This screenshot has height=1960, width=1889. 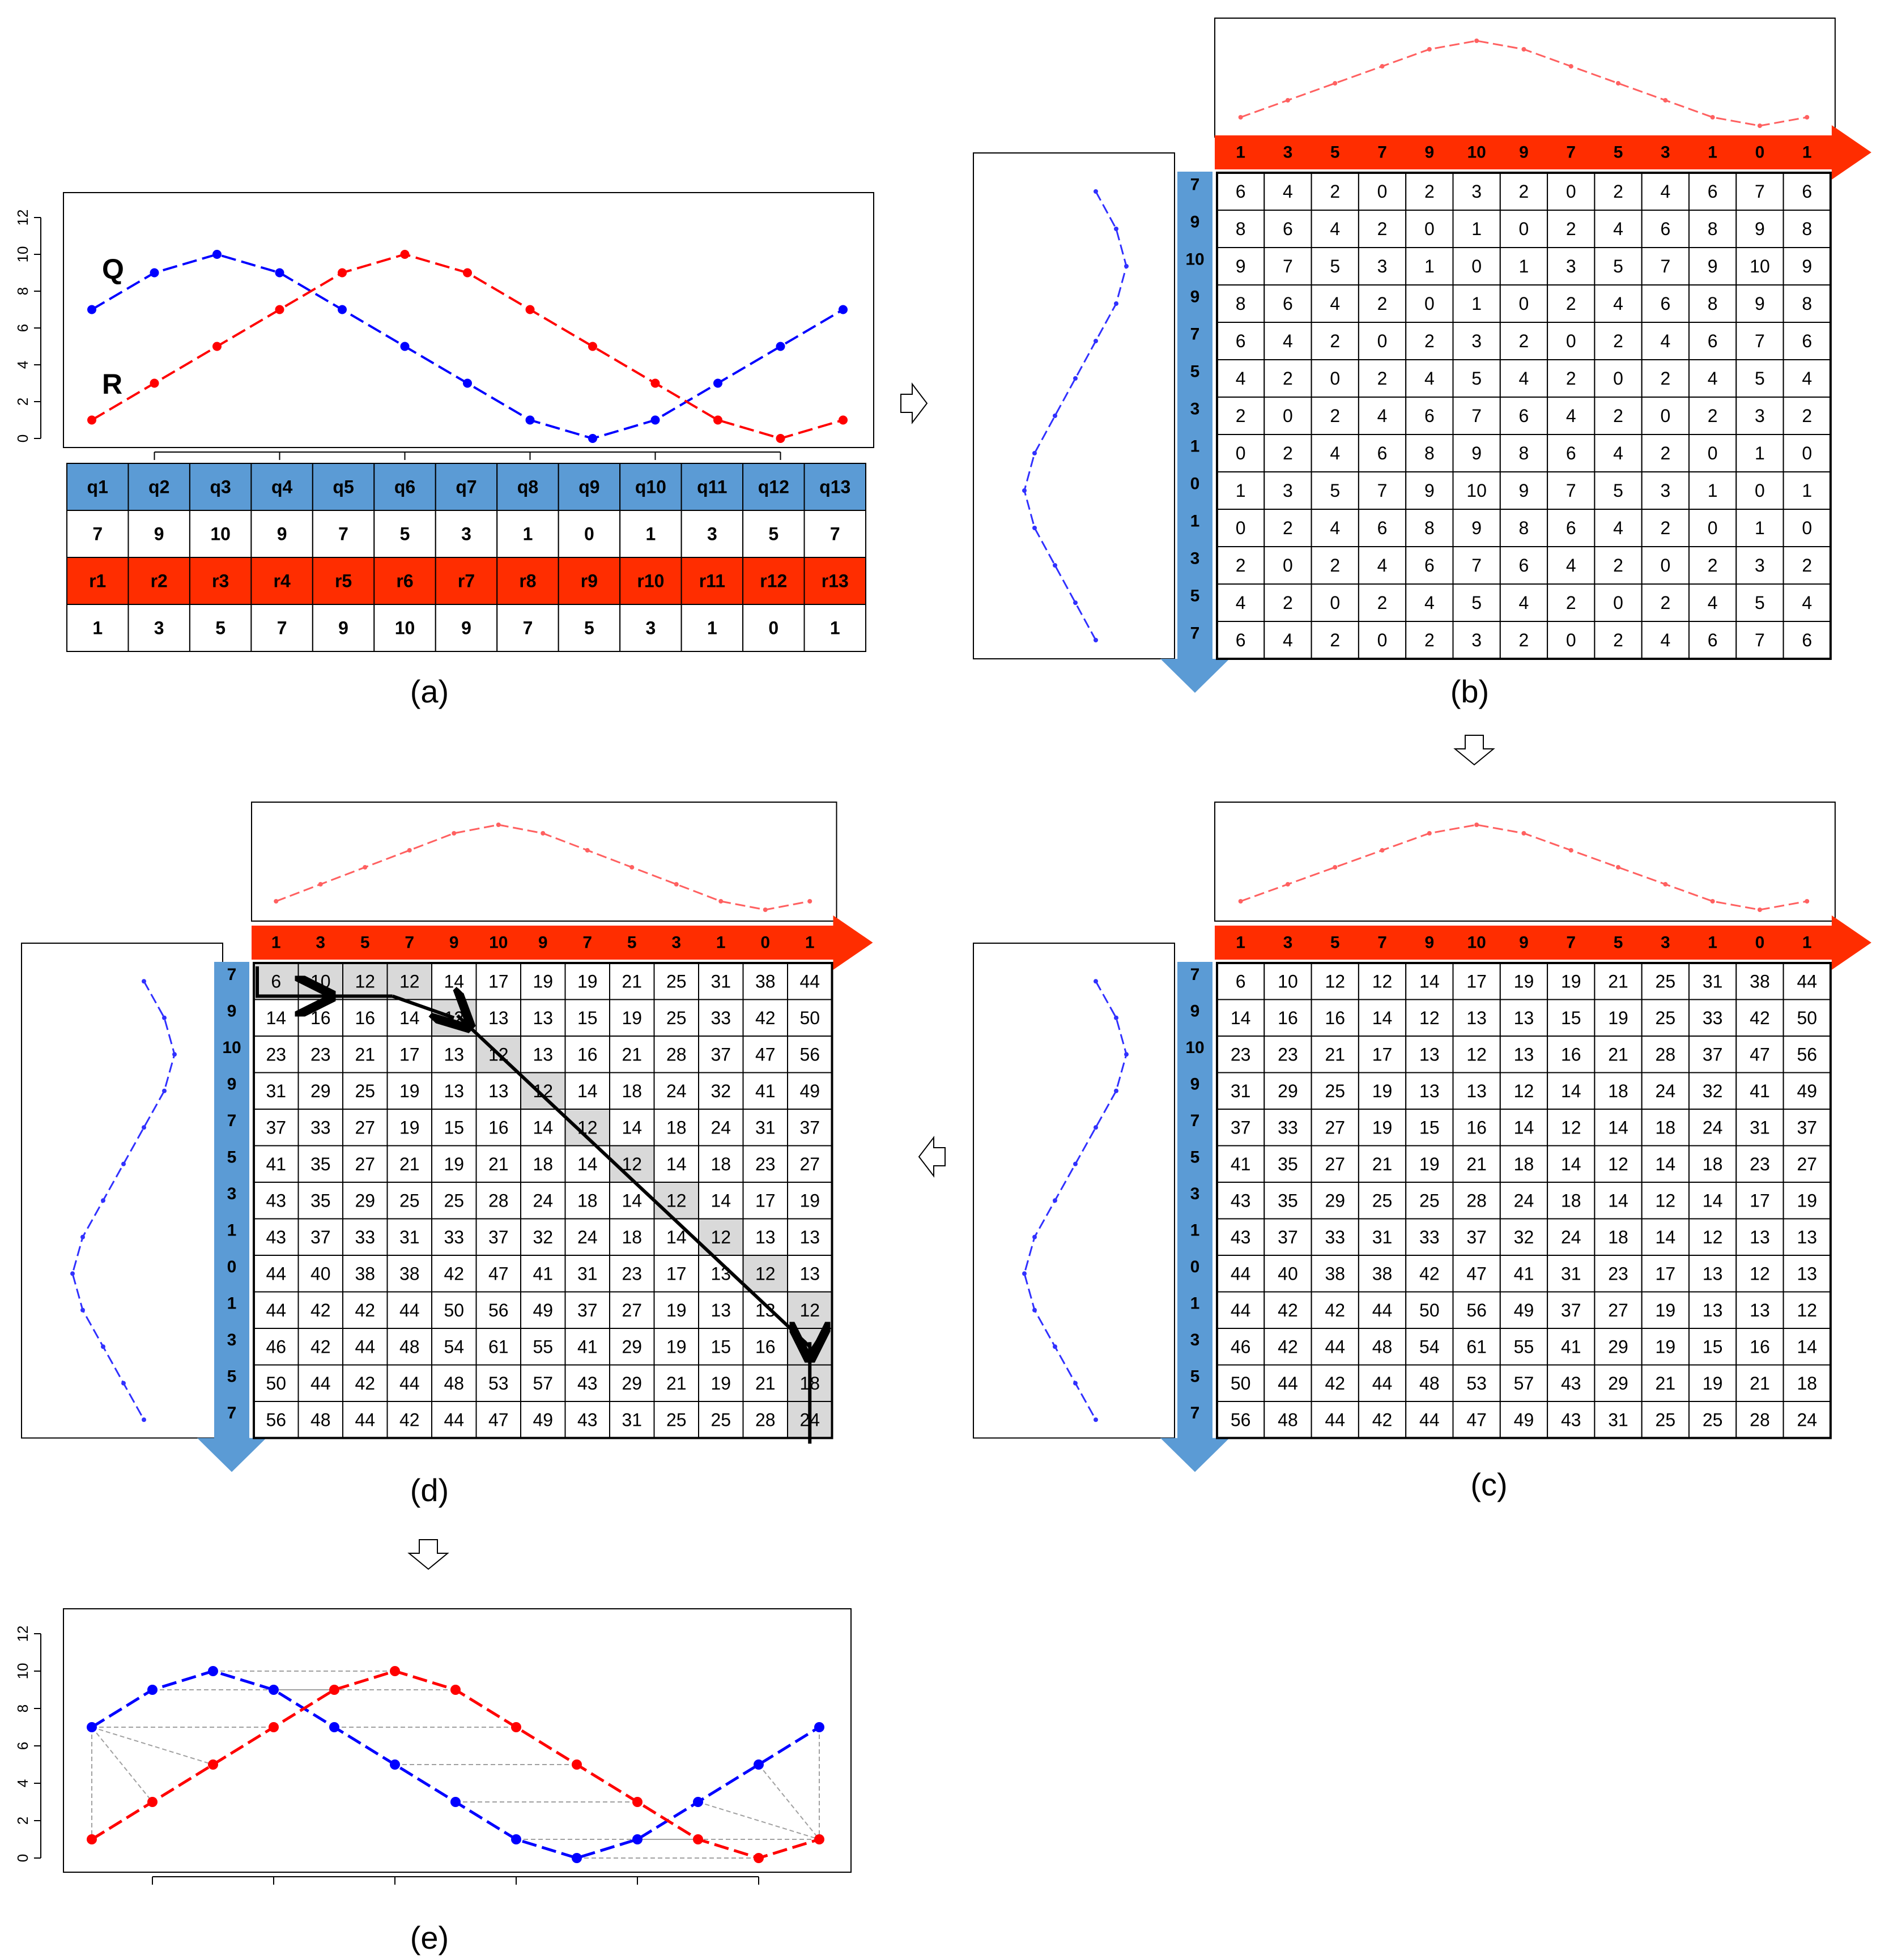 What do you see at coordinates (276, 1091) in the screenshot?
I see `matrix-cell-value: 31` at bounding box center [276, 1091].